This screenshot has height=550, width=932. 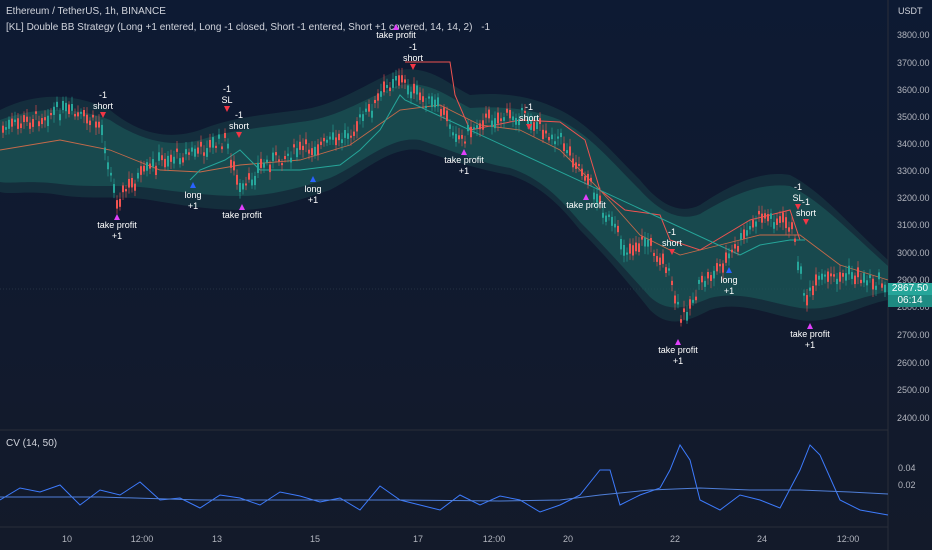 What do you see at coordinates (913, 90) in the screenshot?
I see `price-tick: 3600.00` at bounding box center [913, 90].